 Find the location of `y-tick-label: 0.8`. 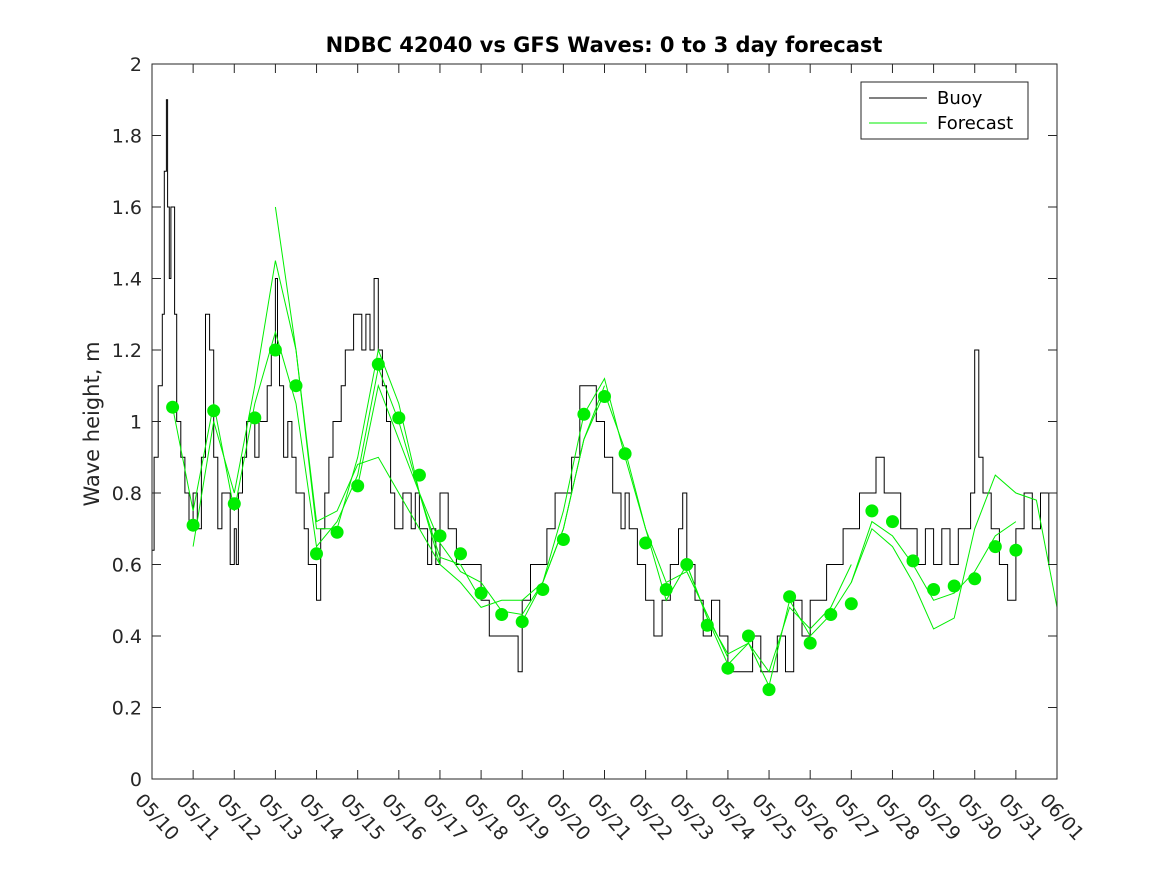

y-tick-label: 0.8 is located at coordinates (127, 494).